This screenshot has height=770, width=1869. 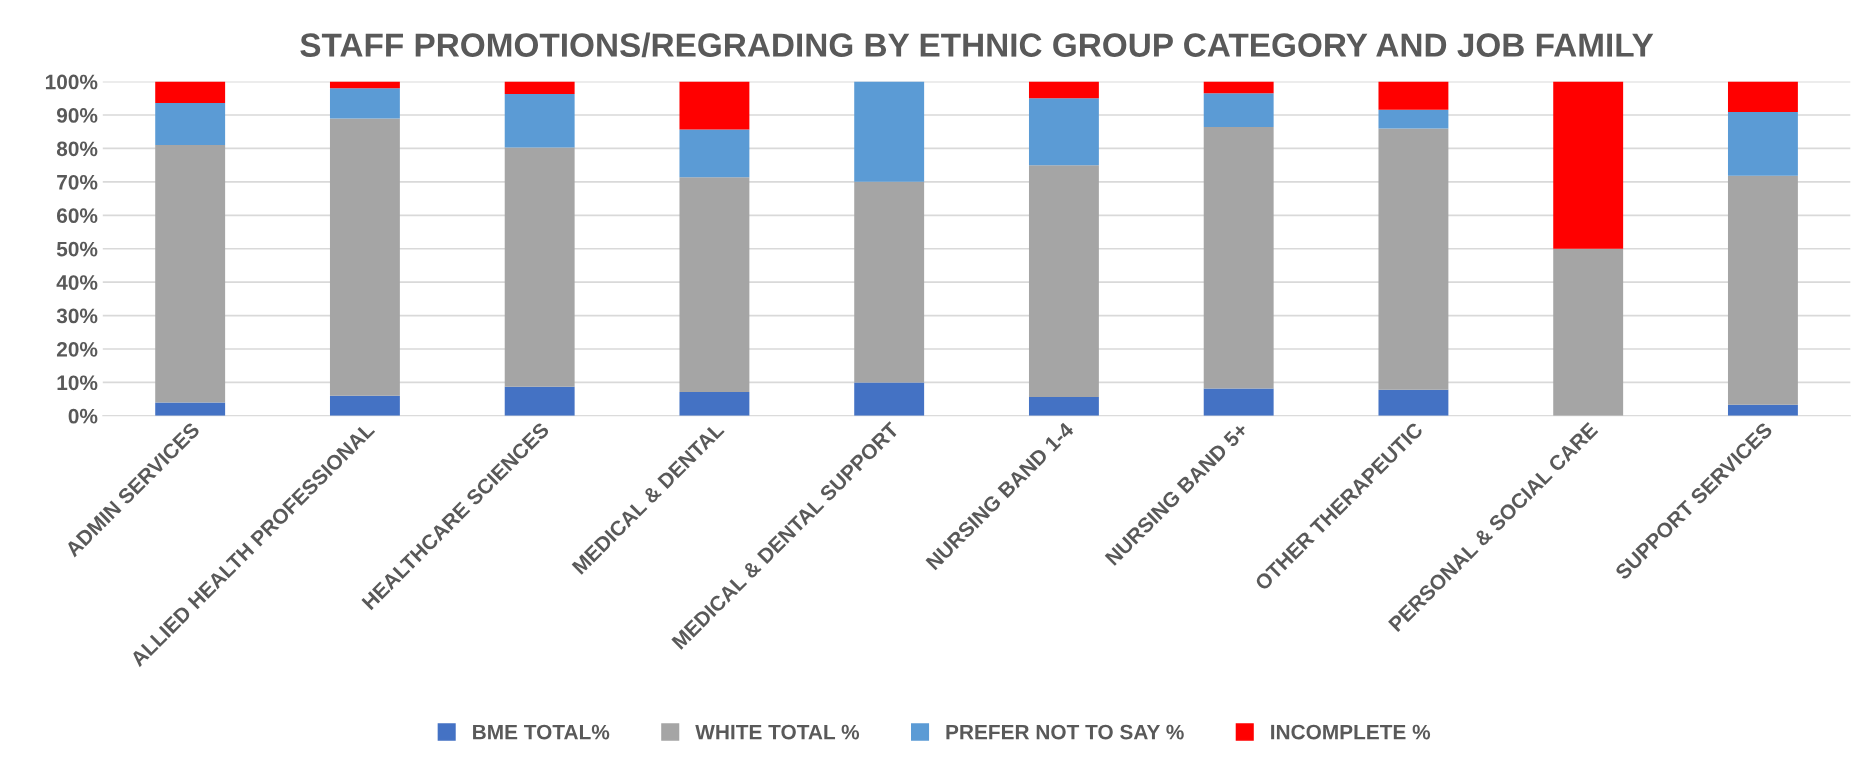 What do you see at coordinates (77, 282) in the screenshot?
I see `y-tick-label: 40%` at bounding box center [77, 282].